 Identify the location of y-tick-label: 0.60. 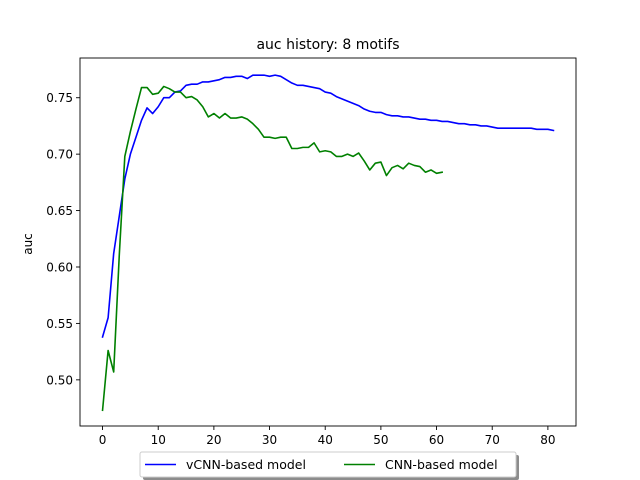
(59, 267).